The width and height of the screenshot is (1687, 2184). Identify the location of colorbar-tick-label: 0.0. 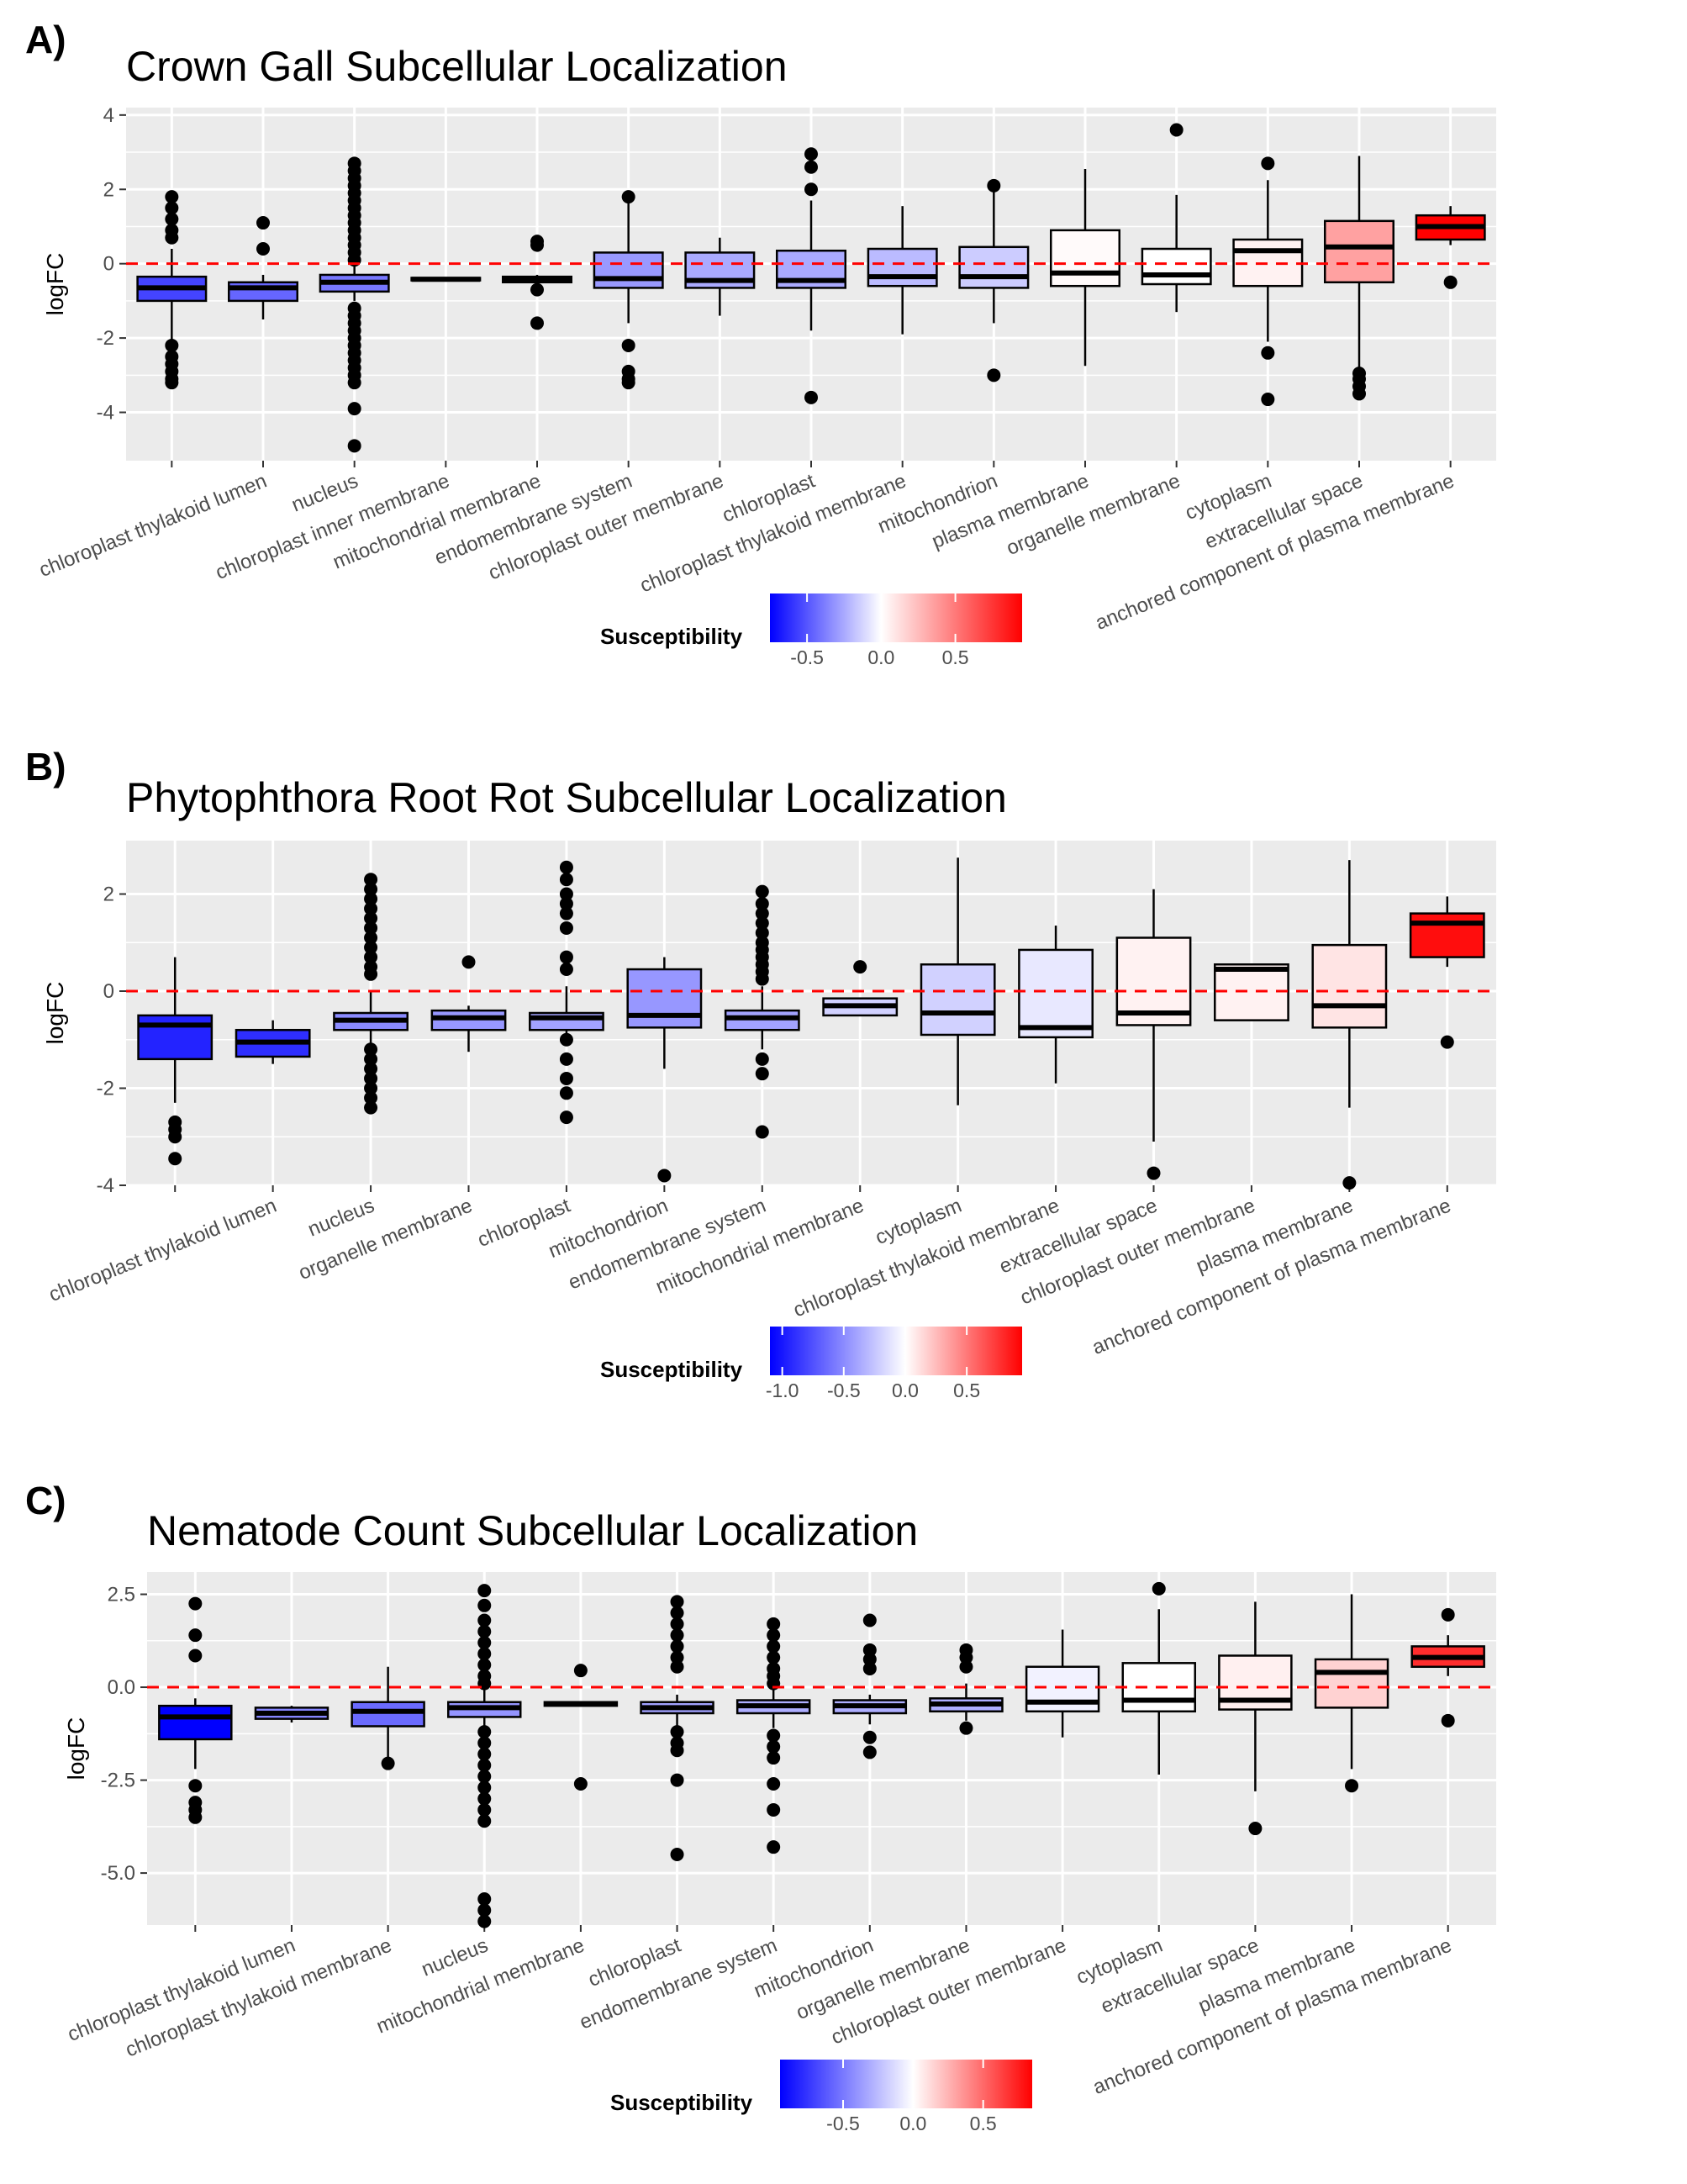
(912, 2121).